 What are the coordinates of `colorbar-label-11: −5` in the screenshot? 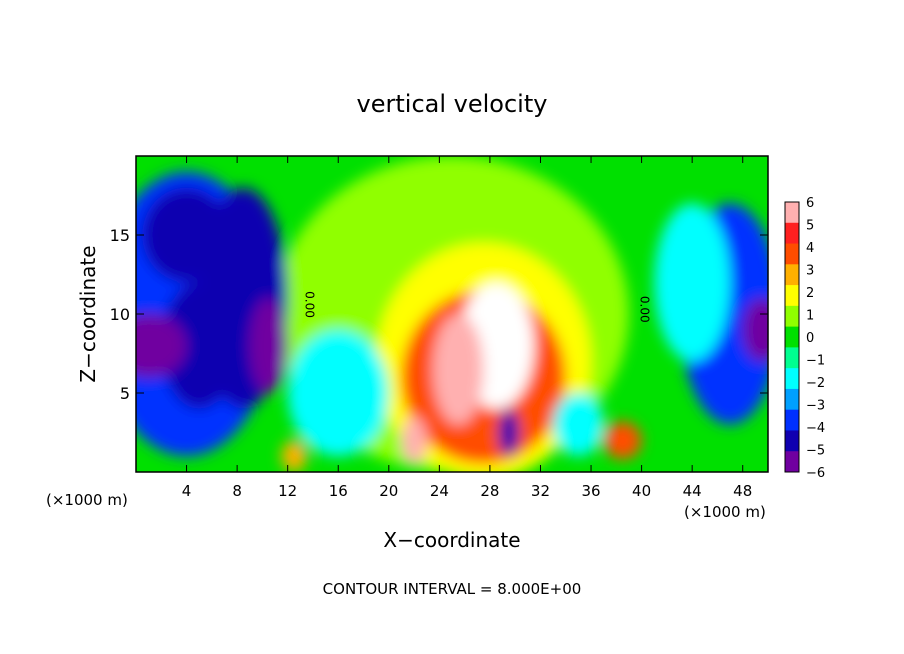 It's located at (815, 451).